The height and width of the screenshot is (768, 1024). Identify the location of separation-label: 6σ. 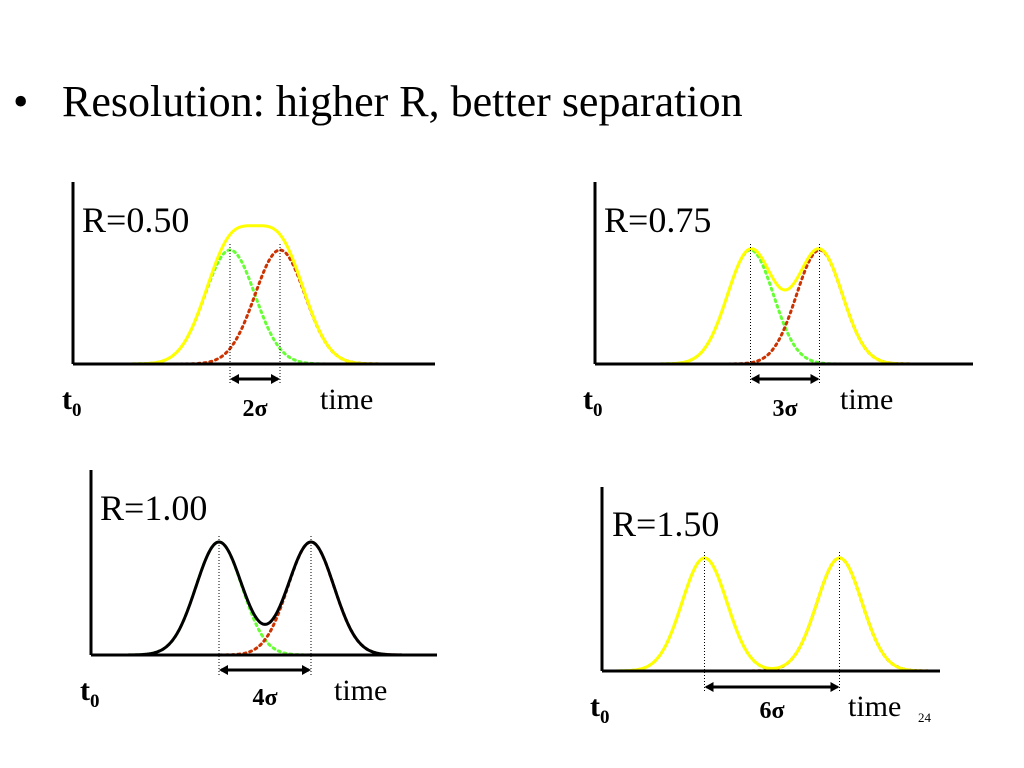
(771, 711).